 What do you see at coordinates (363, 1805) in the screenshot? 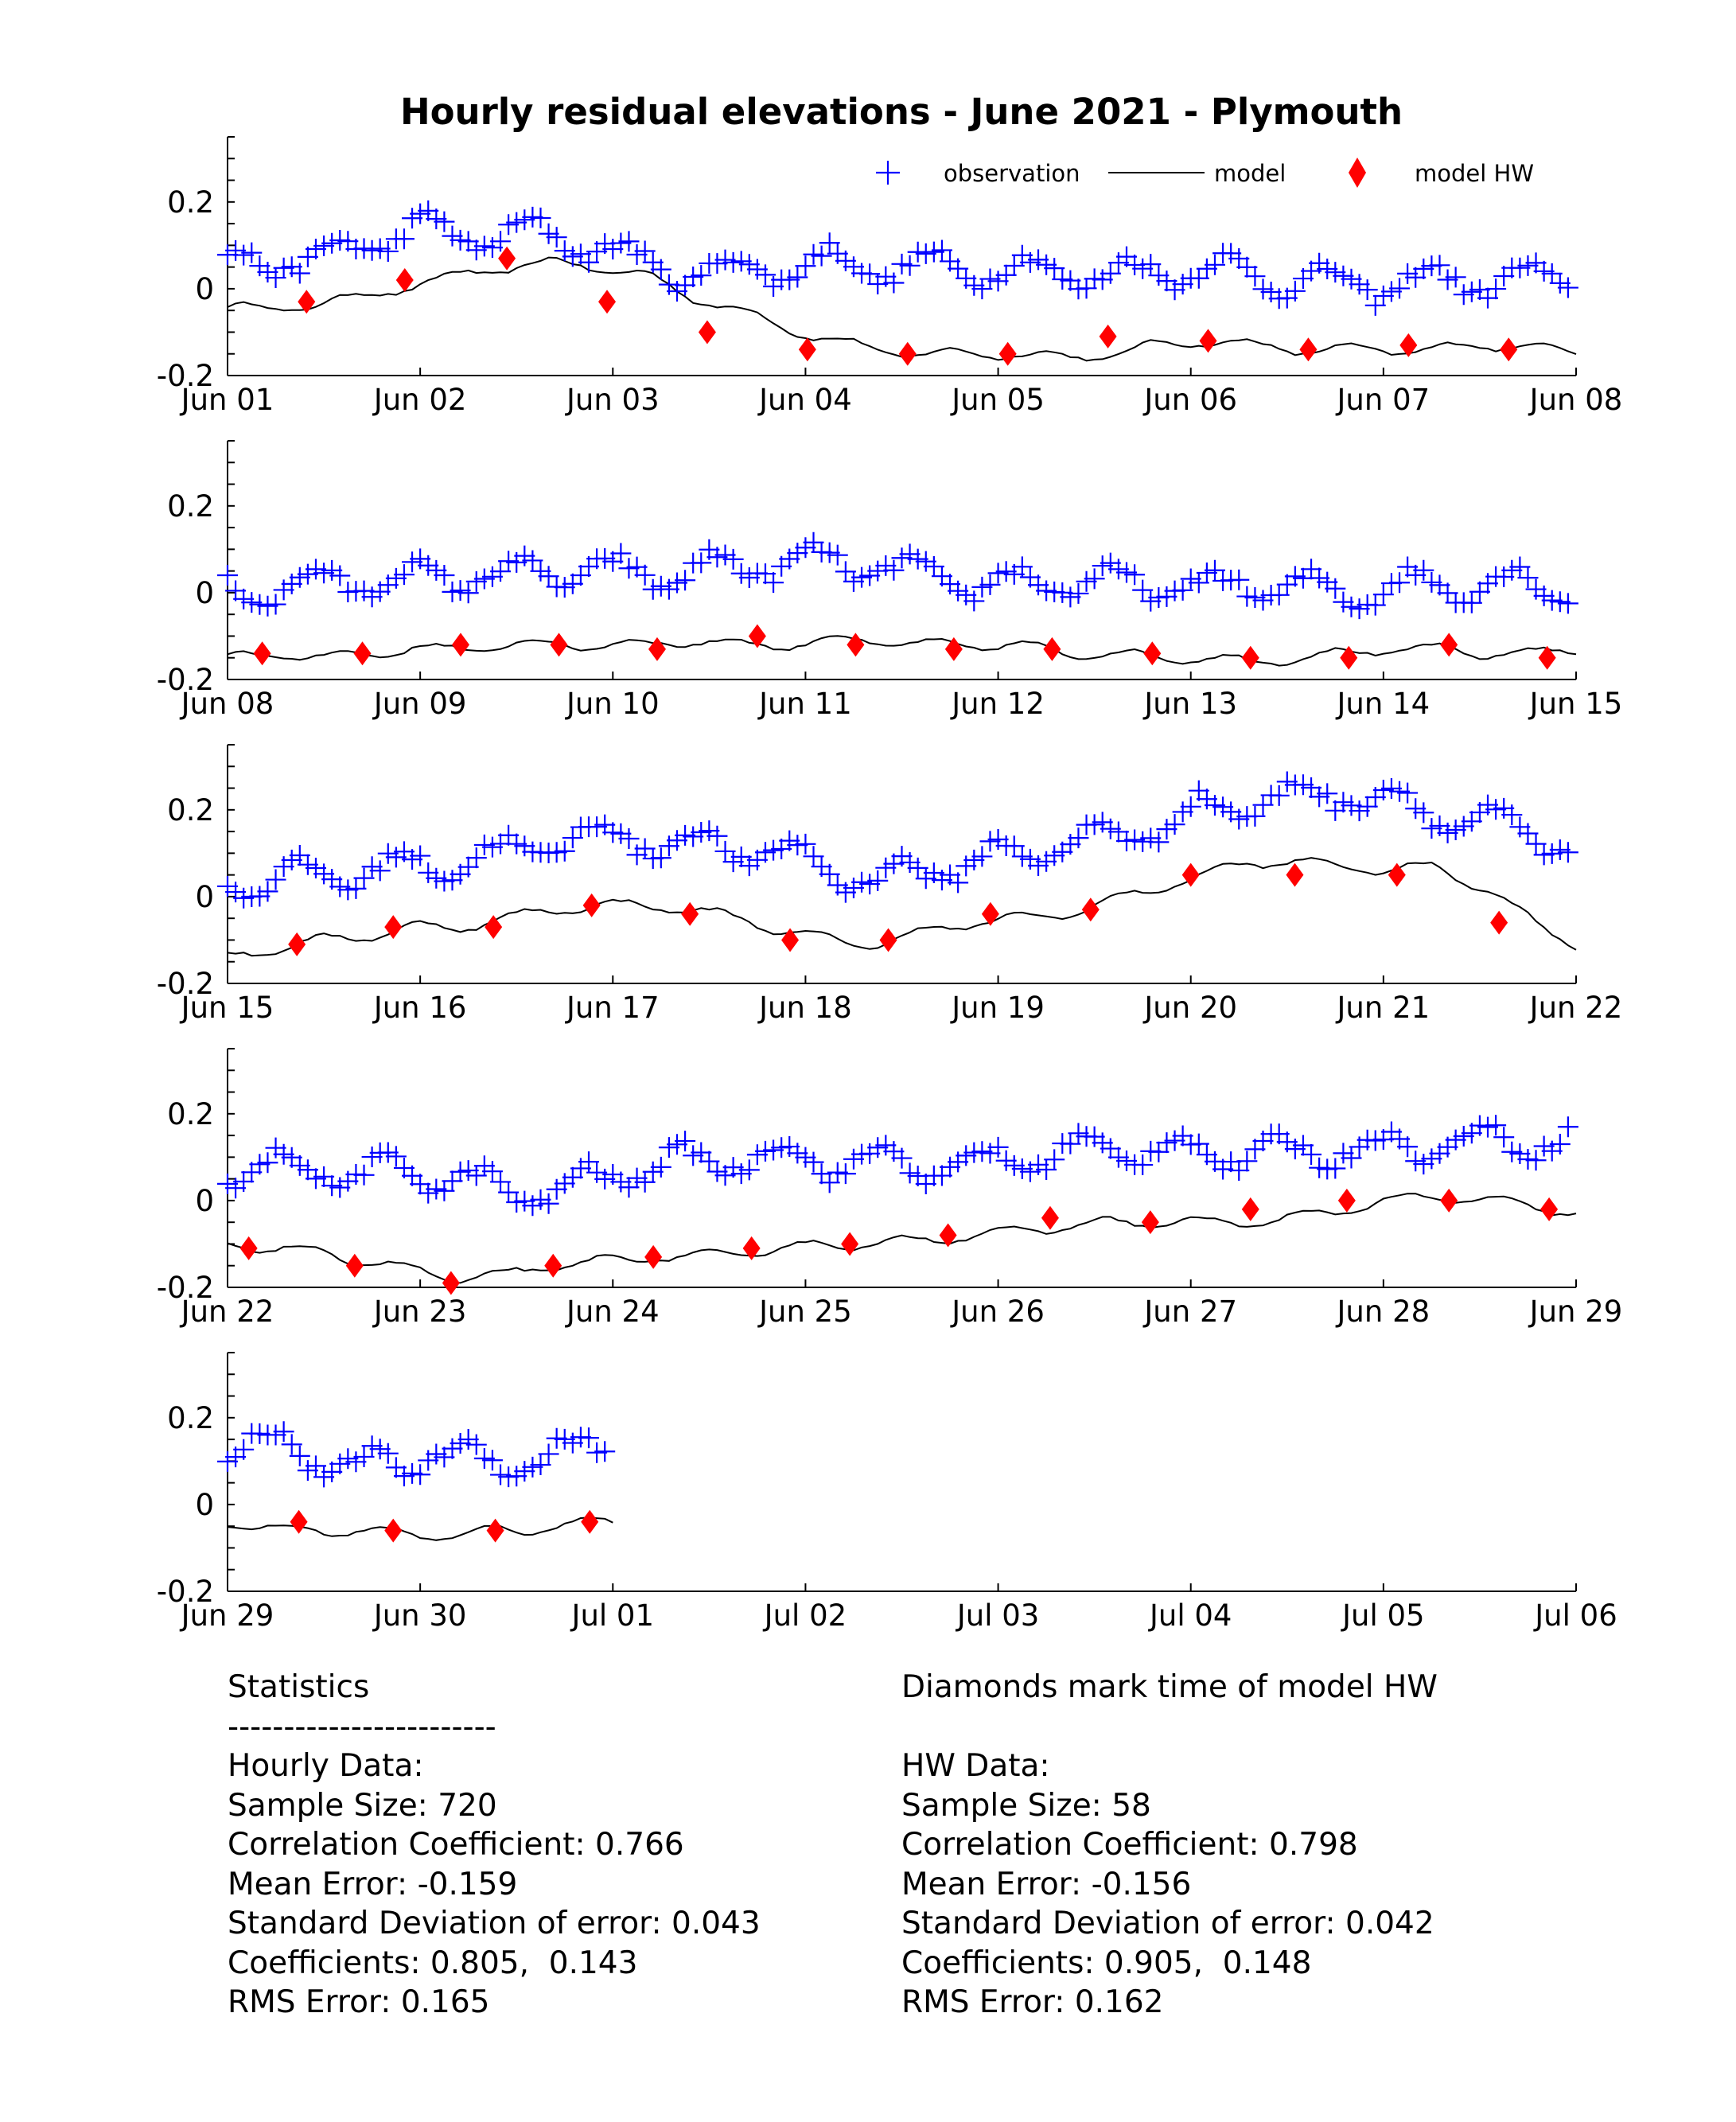
I see `stats-sample-size: Sample Size: 720` at bounding box center [363, 1805].